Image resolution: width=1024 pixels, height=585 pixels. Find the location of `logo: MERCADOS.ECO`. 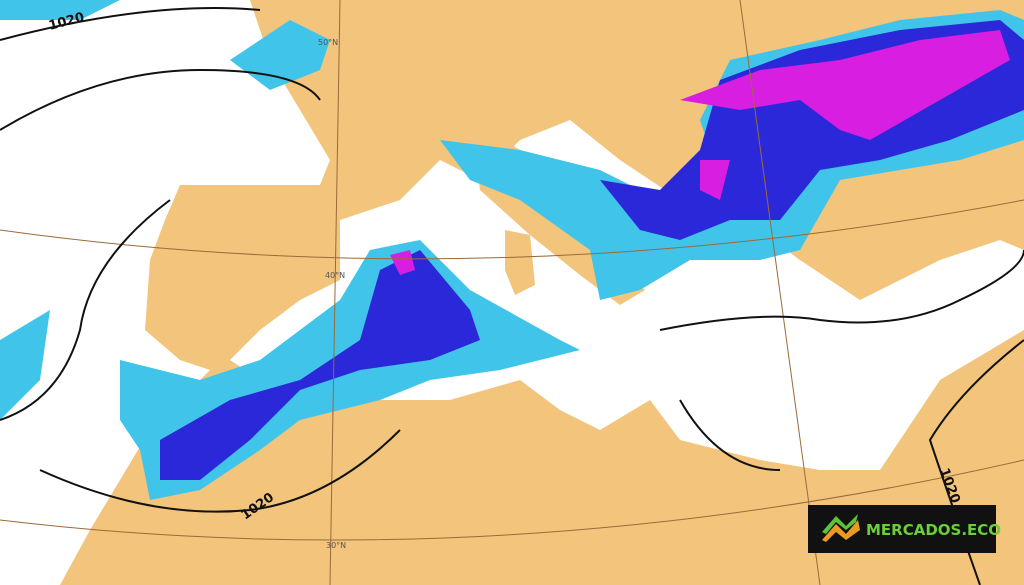

logo: MERCADOS.ECO is located at coordinates (904, 529).